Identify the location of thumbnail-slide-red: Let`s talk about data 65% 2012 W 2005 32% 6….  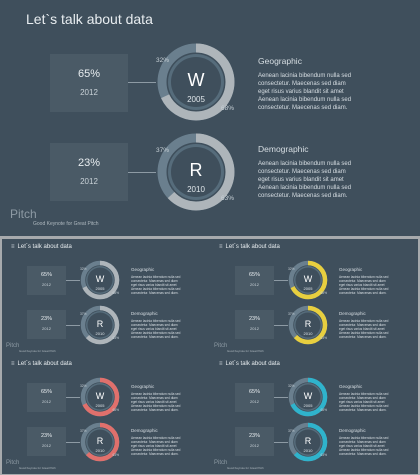
(106, 415).